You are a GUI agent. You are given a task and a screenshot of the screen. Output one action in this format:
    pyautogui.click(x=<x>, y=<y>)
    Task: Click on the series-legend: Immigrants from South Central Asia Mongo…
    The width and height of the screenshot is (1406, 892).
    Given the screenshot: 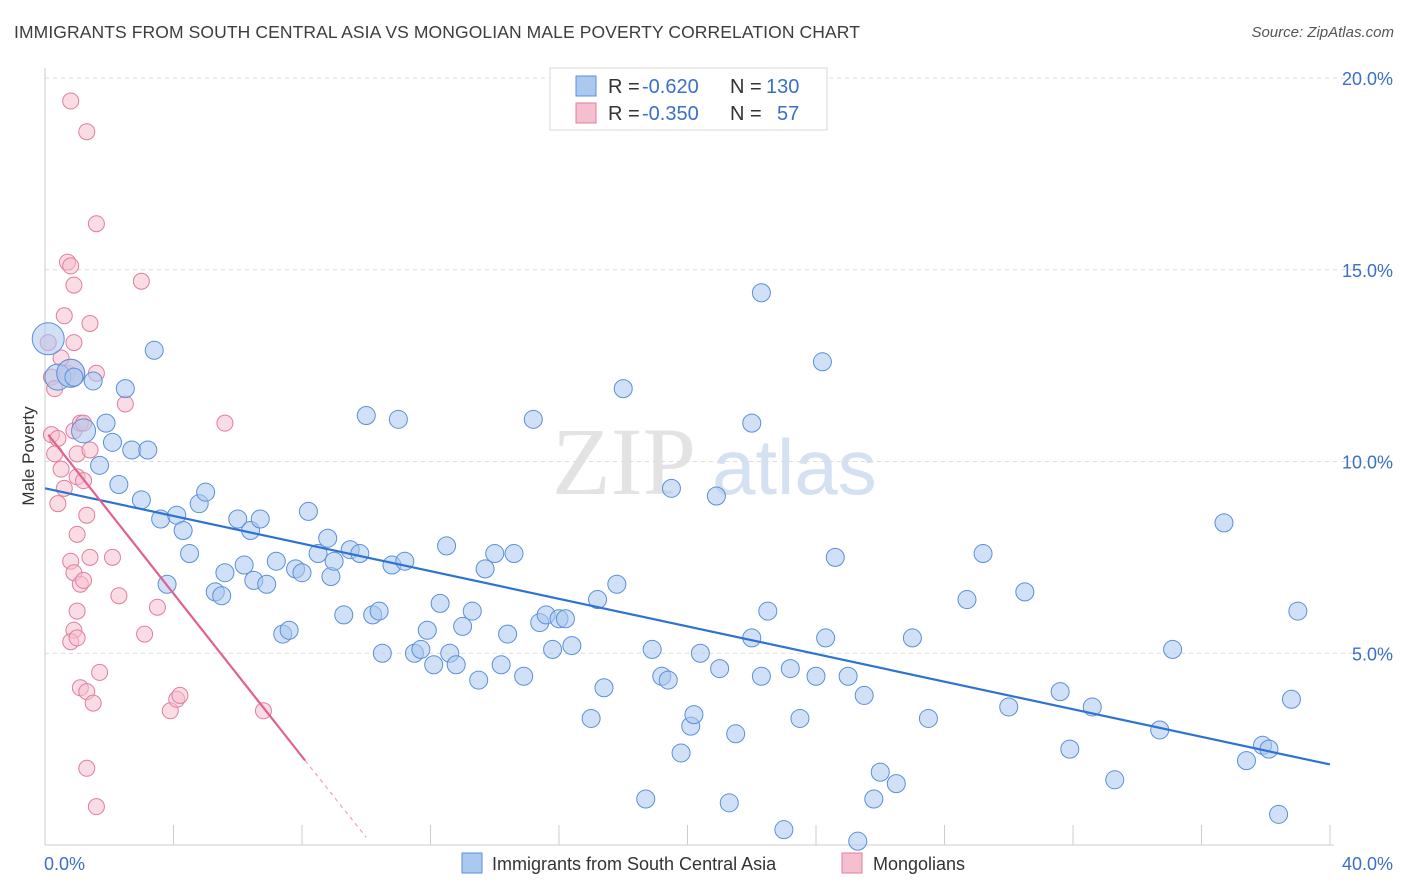 What is the action you would take?
    pyautogui.click(x=713, y=863)
    